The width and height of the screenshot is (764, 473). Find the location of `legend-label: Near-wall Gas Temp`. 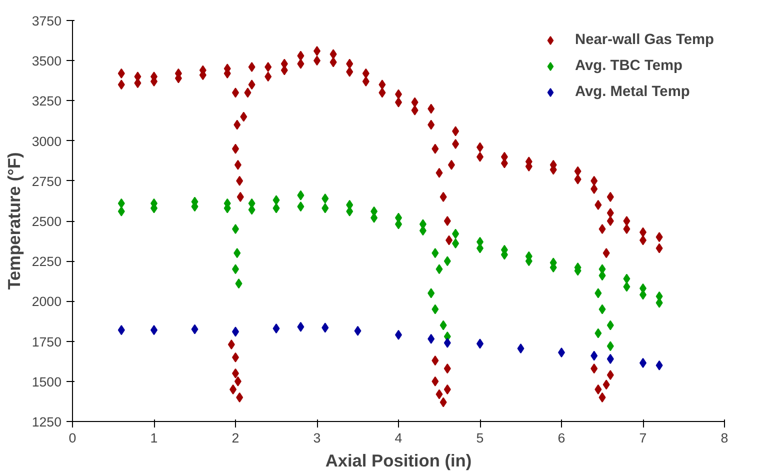

legend-label: Near-wall Gas Temp is located at coordinates (644, 40).